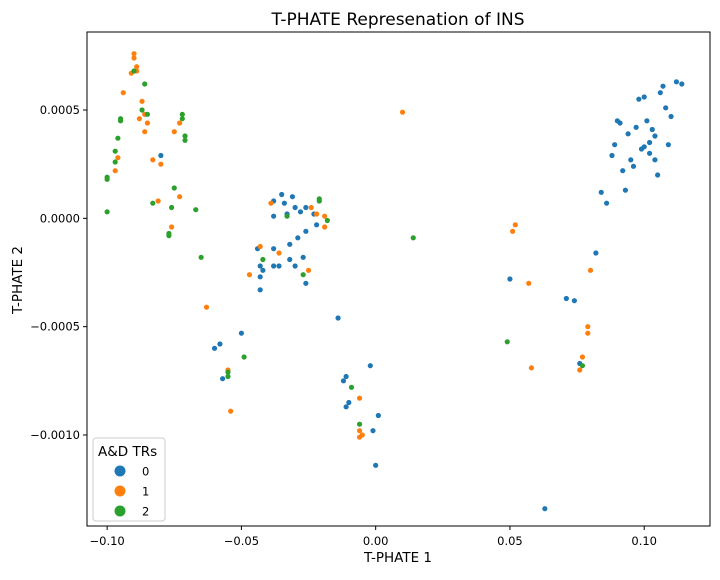  I want to click on x-tick-label: −0.05, so click(241, 541).